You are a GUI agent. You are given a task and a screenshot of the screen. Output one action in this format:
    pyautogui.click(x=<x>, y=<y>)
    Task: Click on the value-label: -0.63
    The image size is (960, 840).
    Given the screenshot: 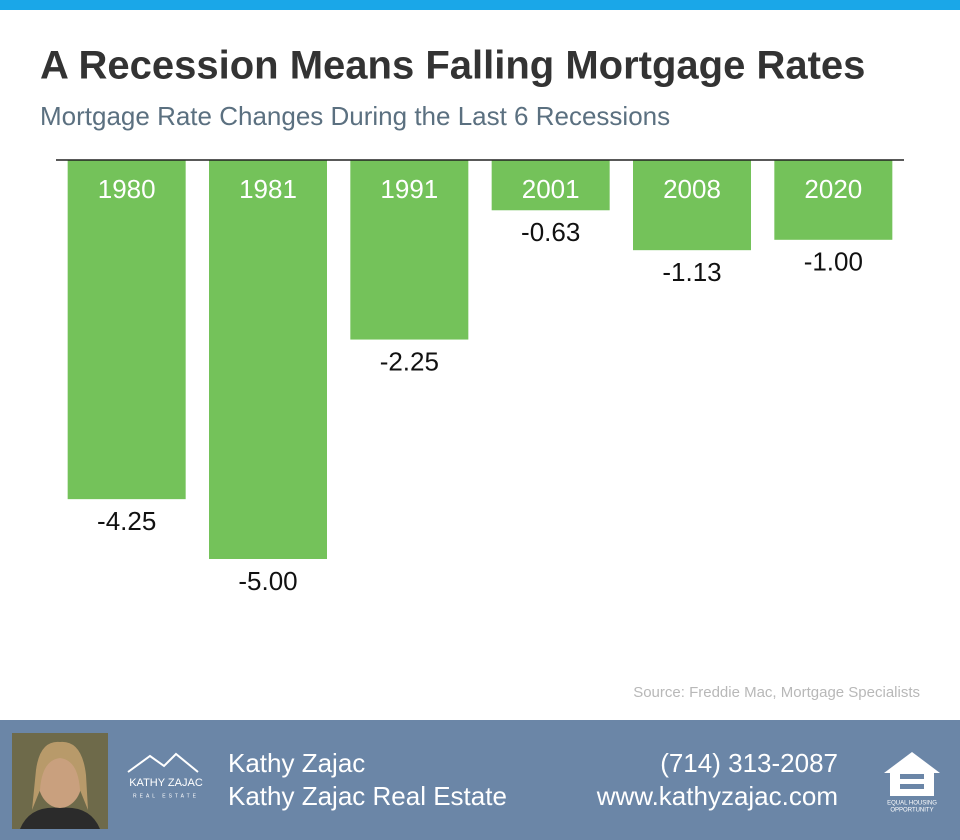 What is the action you would take?
    pyautogui.click(x=550, y=232)
    